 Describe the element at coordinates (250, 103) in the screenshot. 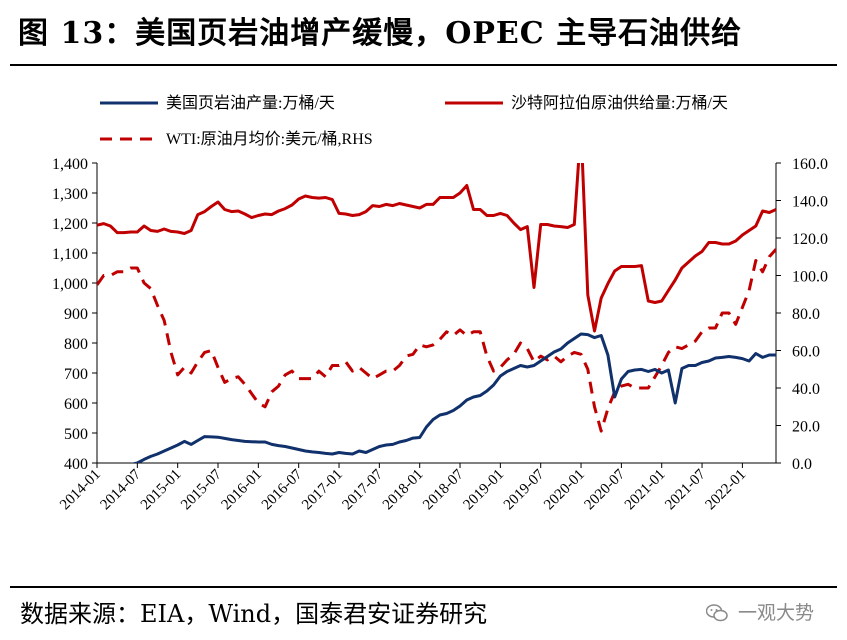

I see `legend-label: 美国页岩油产量:万桶/天` at that location.